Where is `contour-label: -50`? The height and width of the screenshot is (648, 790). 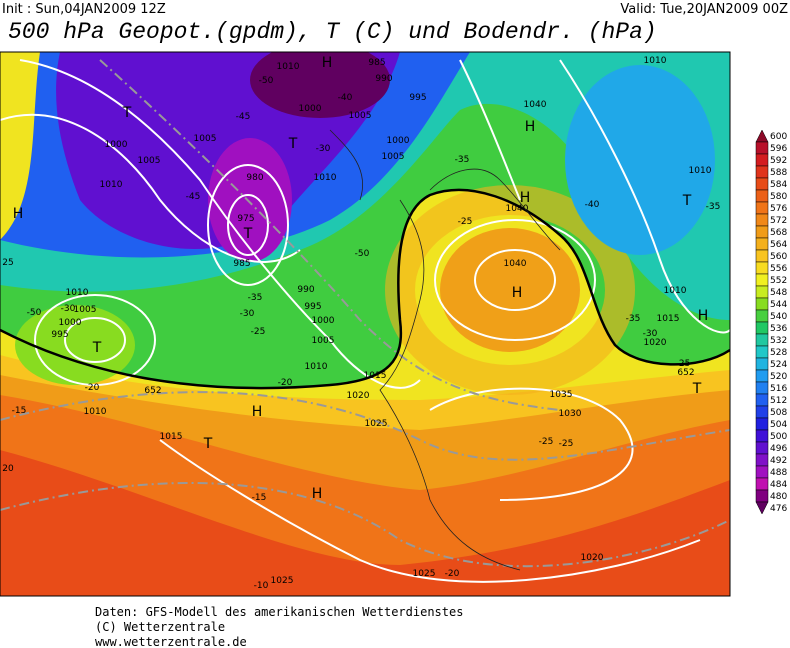
contour-label: -50 is located at coordinates (362, 254).